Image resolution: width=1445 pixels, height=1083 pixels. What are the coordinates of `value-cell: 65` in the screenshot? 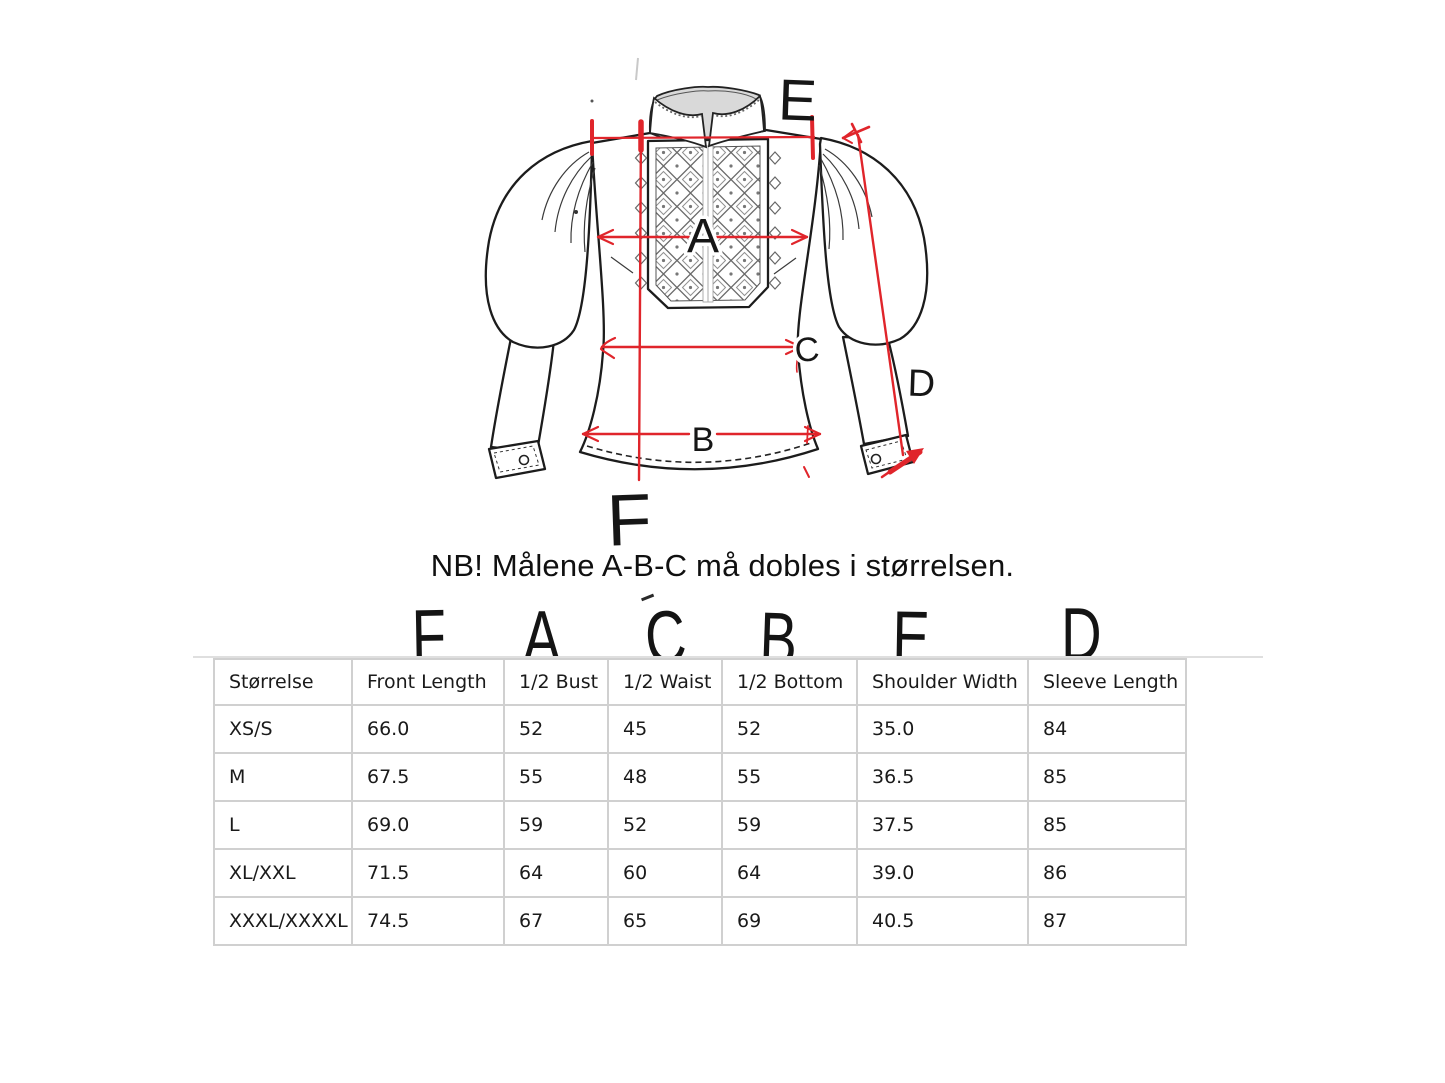 It's located at (665, 921).